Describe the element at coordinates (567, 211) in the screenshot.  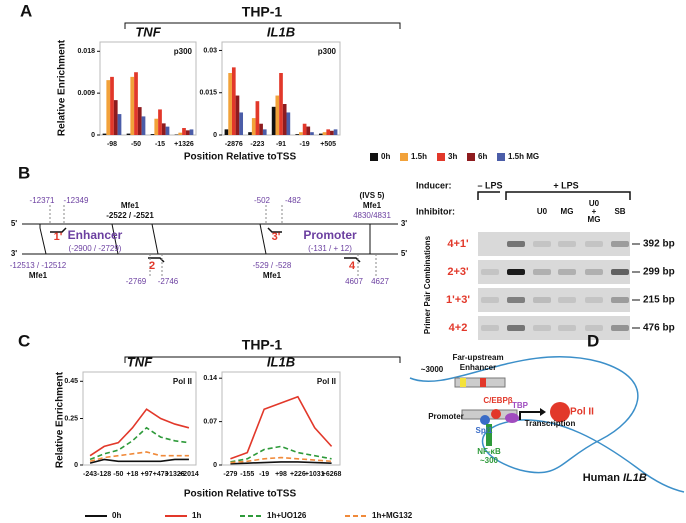
I see `inhibitor: MG` at that location.